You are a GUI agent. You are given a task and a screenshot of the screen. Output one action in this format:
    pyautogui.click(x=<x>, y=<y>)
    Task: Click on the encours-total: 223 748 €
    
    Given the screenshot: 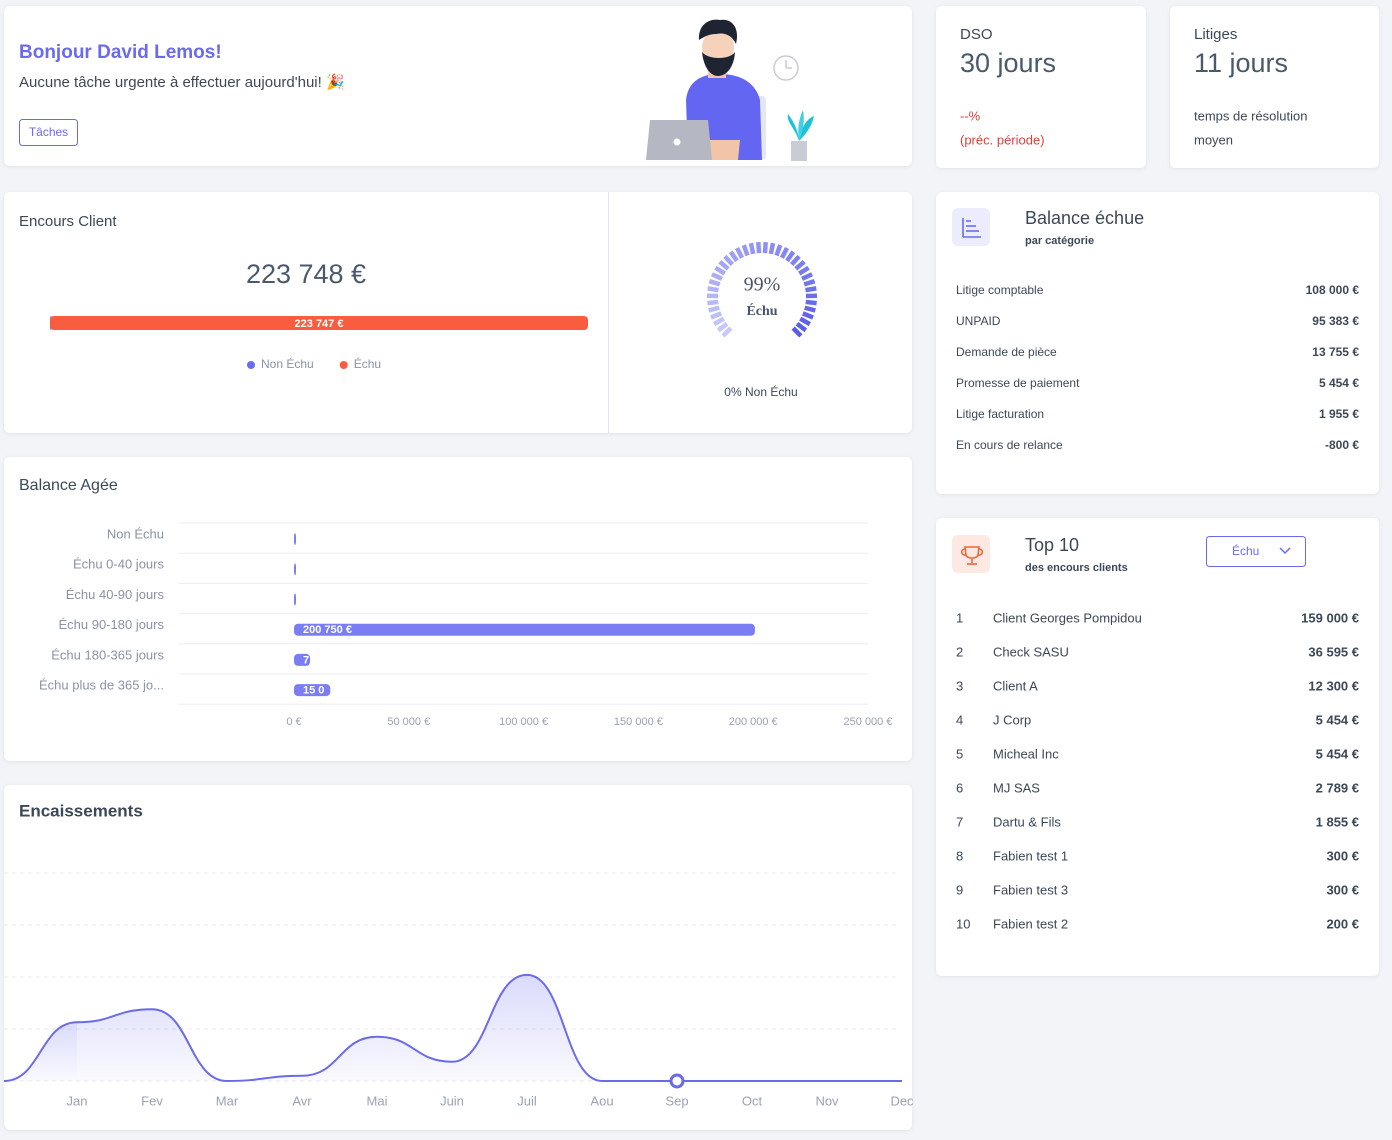 What is the action you would take?
    pyautogui.click(x=306, y=274)
    